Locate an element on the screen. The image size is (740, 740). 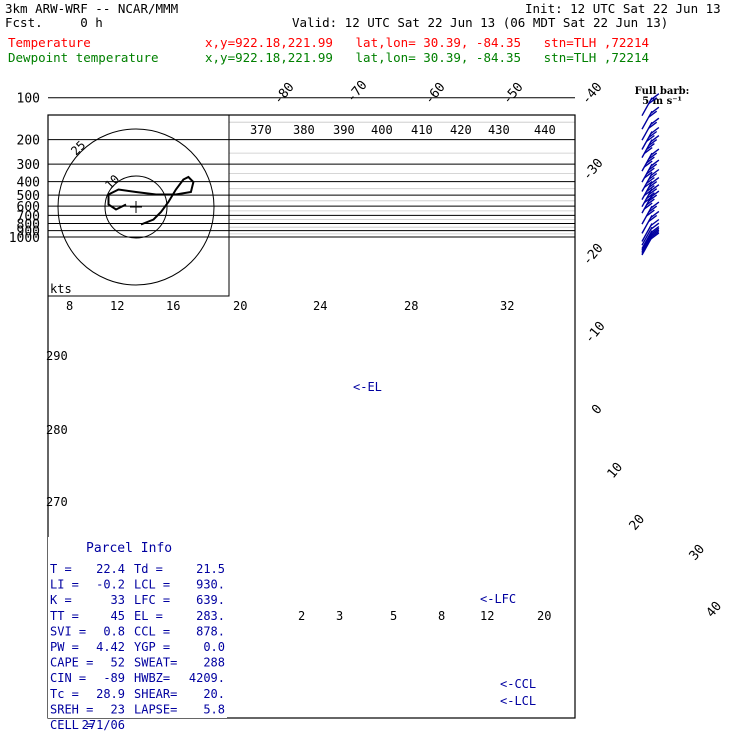
parcel-field-value: 283. is located at coordinates (210, 616).